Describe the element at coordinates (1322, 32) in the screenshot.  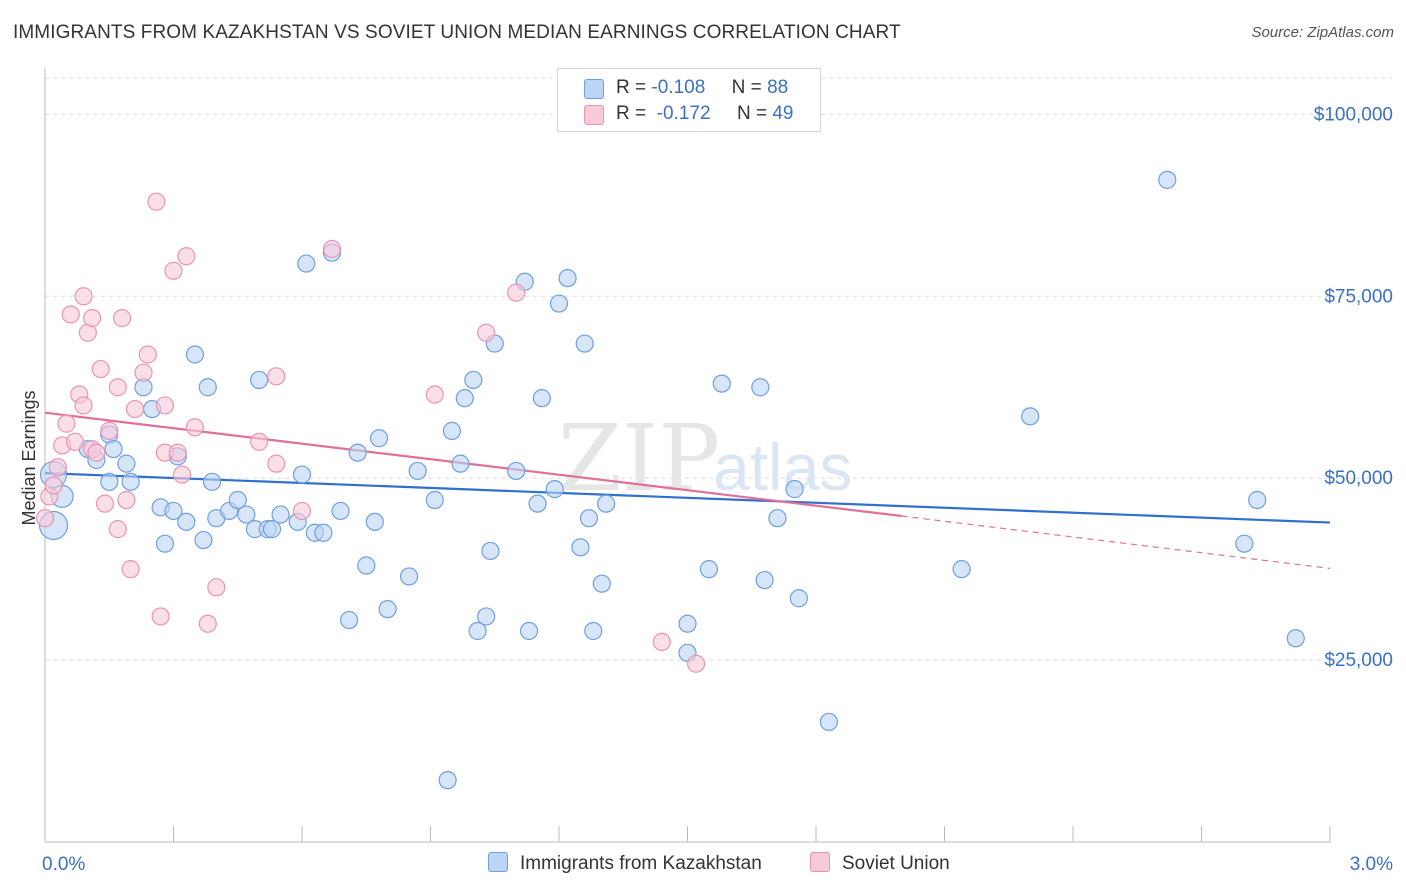
I see `source-label: Source: ZipAtlas.com` at that location.